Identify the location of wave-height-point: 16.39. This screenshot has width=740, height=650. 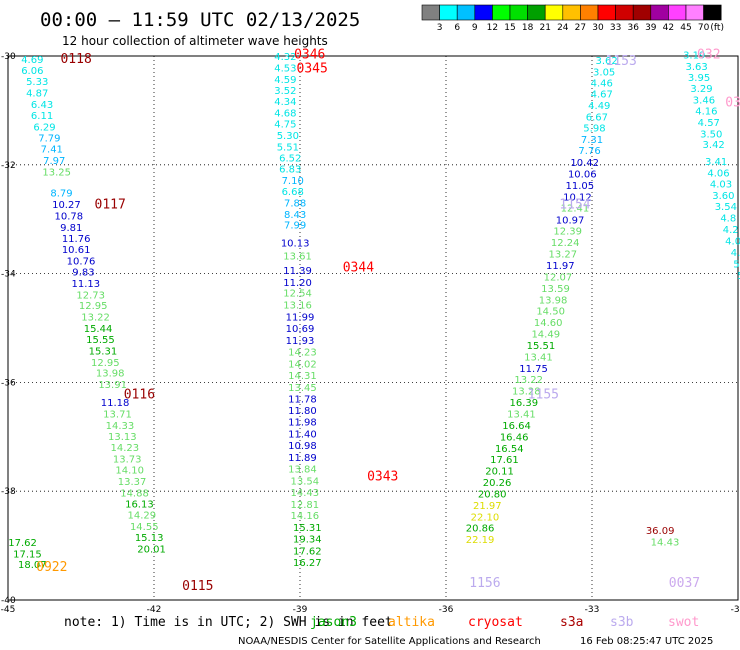
(524, 403).